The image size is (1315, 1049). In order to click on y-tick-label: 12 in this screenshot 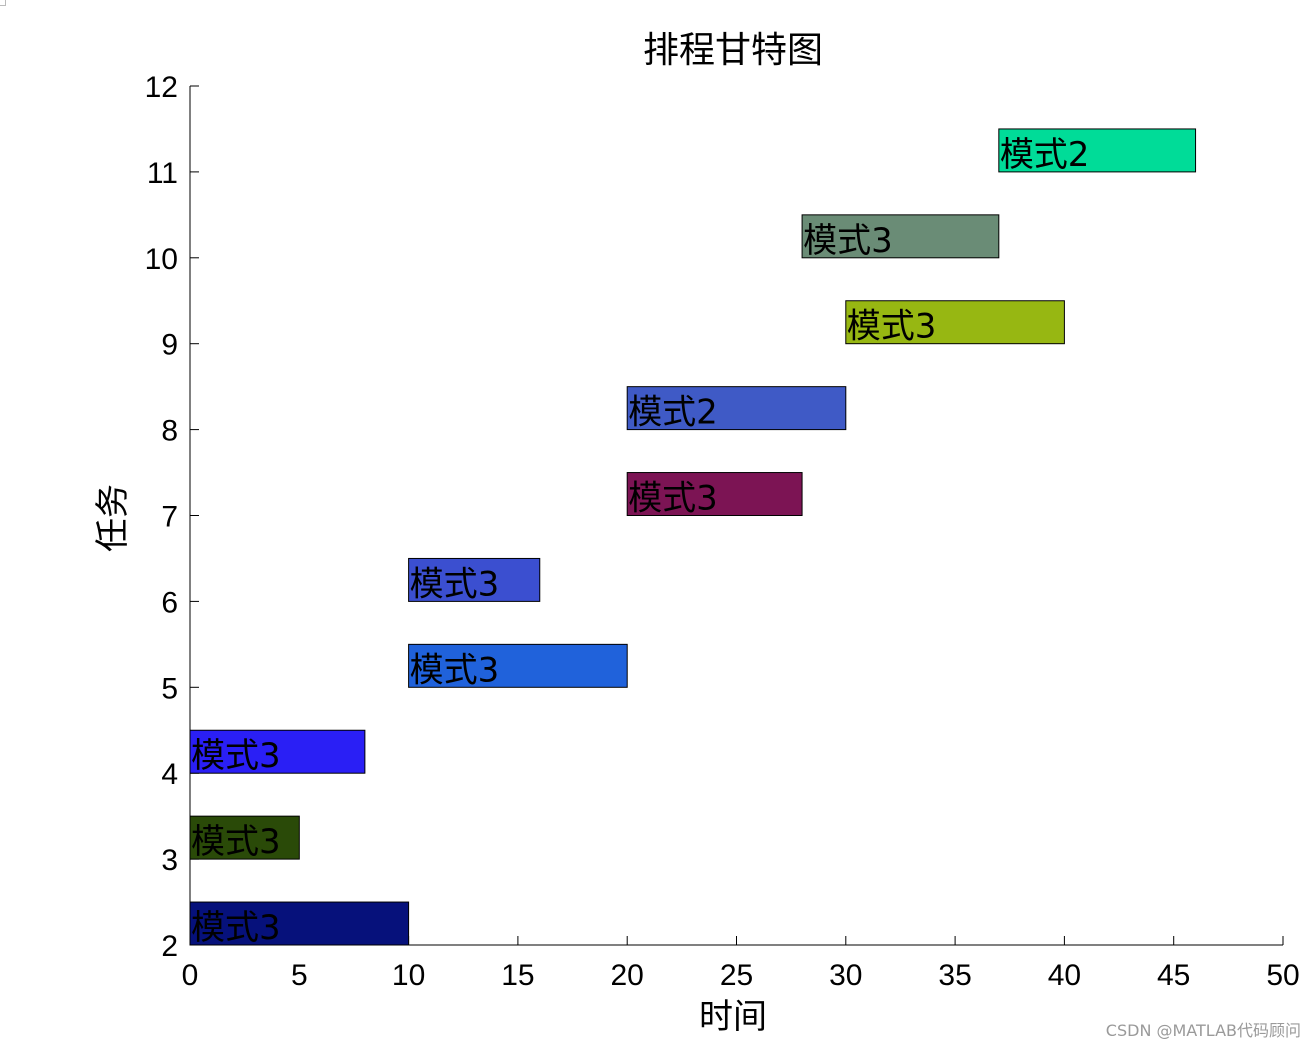, I will do `click(161, 87)`.